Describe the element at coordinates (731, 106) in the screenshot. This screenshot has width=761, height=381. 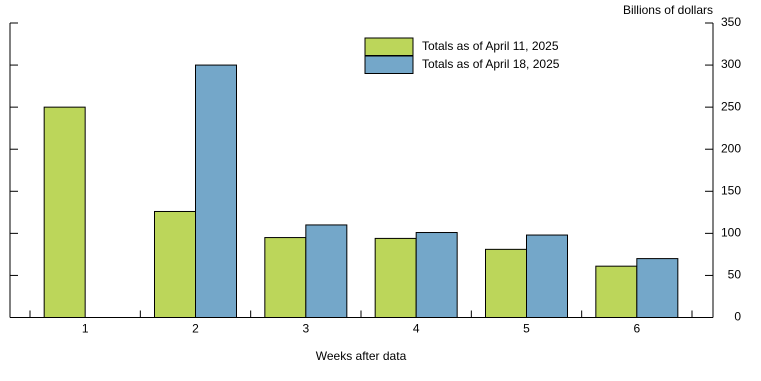
I see `y-tick-label: 250` at that location.